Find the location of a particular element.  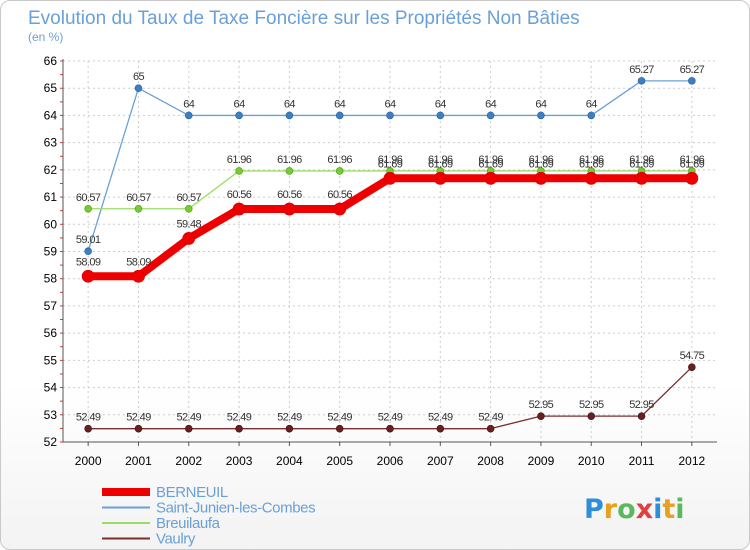

y-tick-label: 61 is located at coordinates (51, 197).